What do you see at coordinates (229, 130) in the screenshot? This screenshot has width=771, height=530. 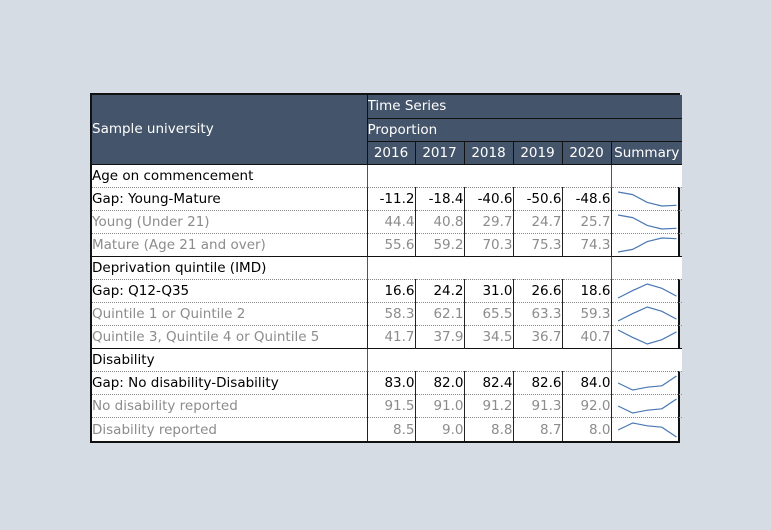 I see `table-title: Sample university` at bounding box center [229, 130].